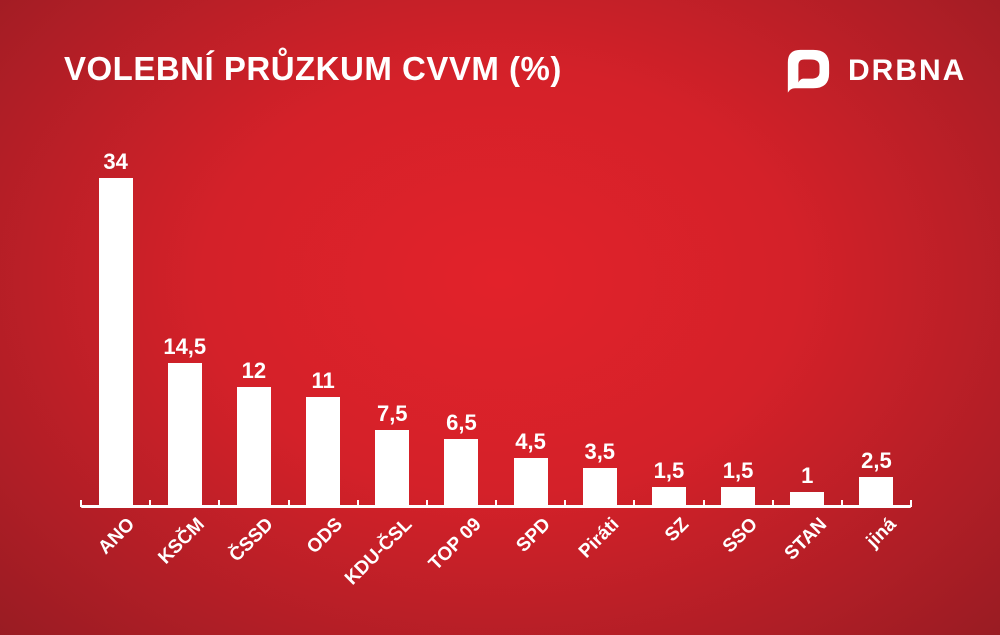 The image size is (1000, 635). I want to click on x-axis-label: jiná, so click(881, 533).